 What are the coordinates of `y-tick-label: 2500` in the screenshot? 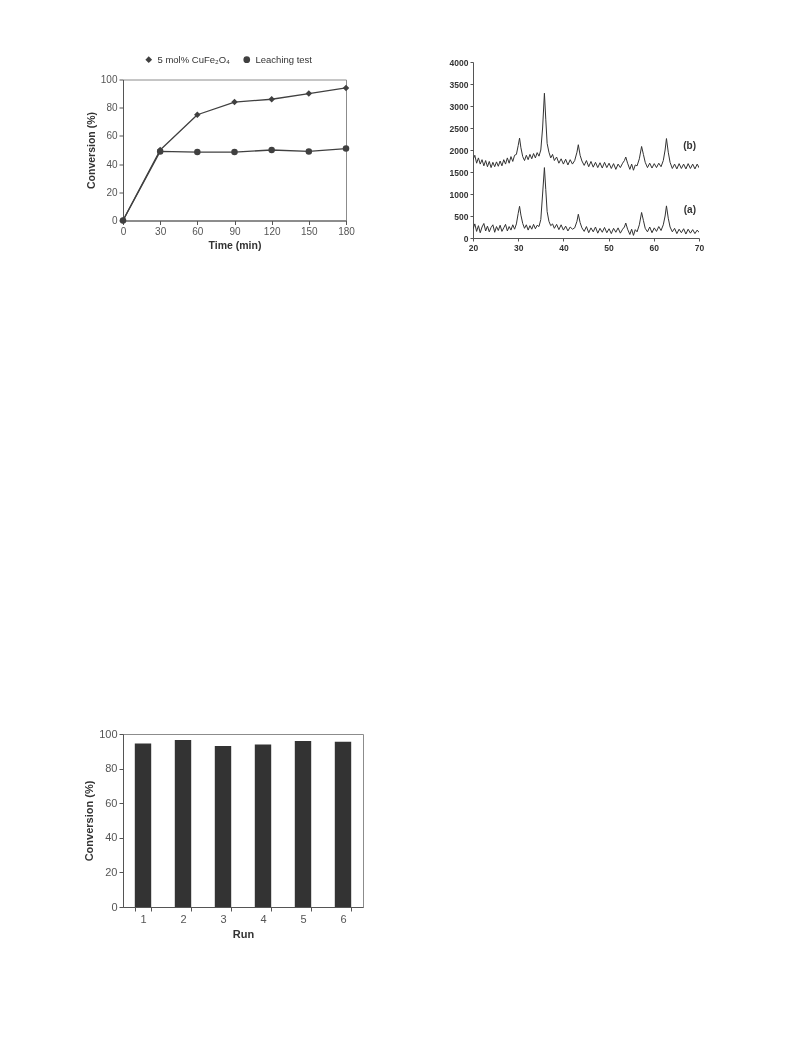 It's located at (459, 128).